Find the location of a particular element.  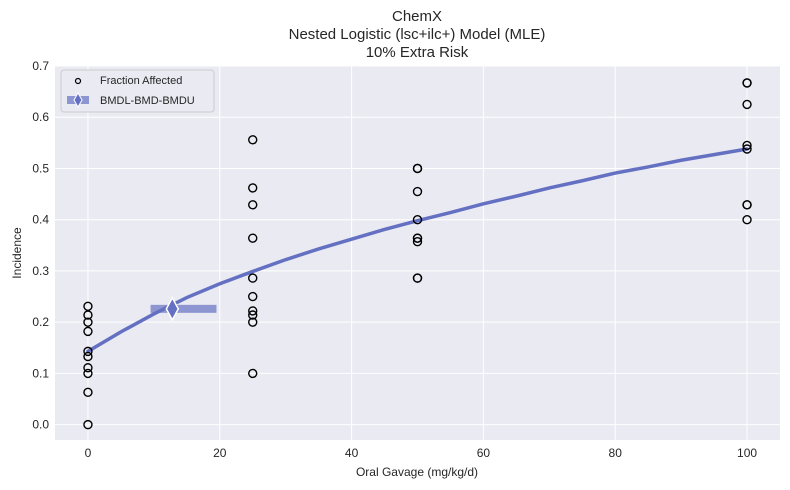

bmd-layer is located at coordinates (183, 308).